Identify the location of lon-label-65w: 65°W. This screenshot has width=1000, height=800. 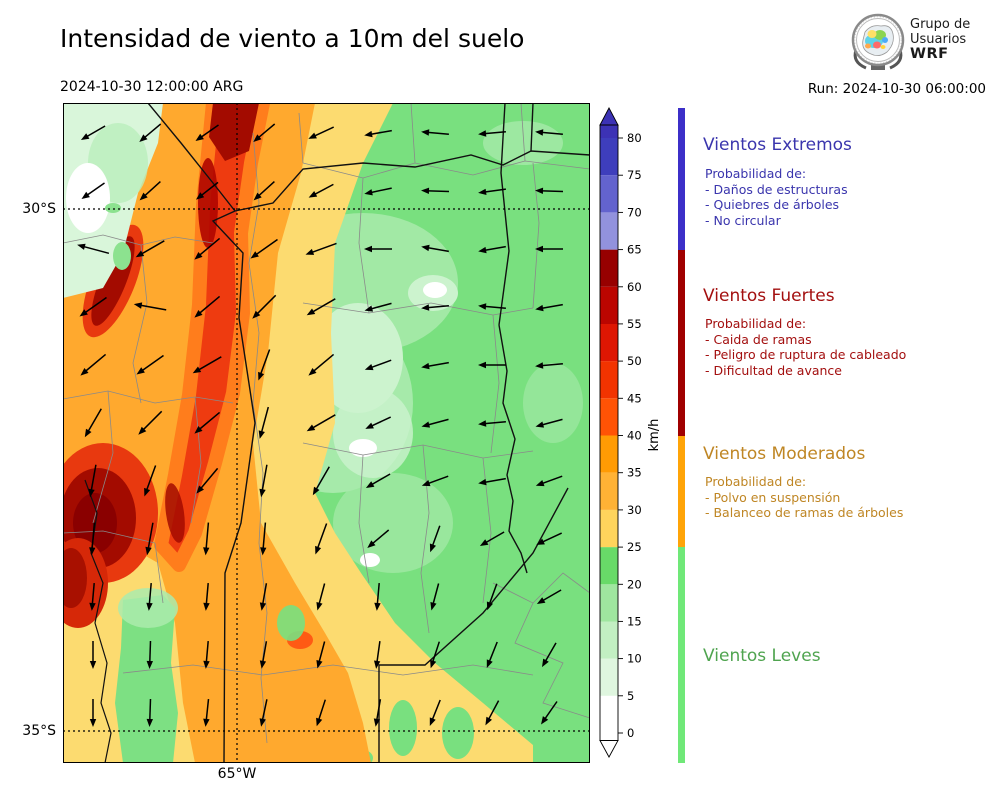
(237, 774).